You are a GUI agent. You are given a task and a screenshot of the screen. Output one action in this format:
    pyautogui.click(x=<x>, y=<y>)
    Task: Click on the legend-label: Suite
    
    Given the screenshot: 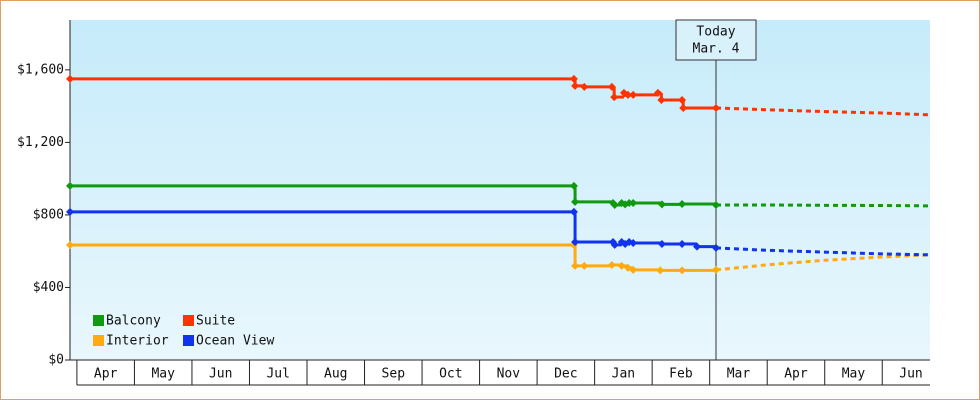 What is the action you would take?
    pyautogui.click(x=215, y=321)
    